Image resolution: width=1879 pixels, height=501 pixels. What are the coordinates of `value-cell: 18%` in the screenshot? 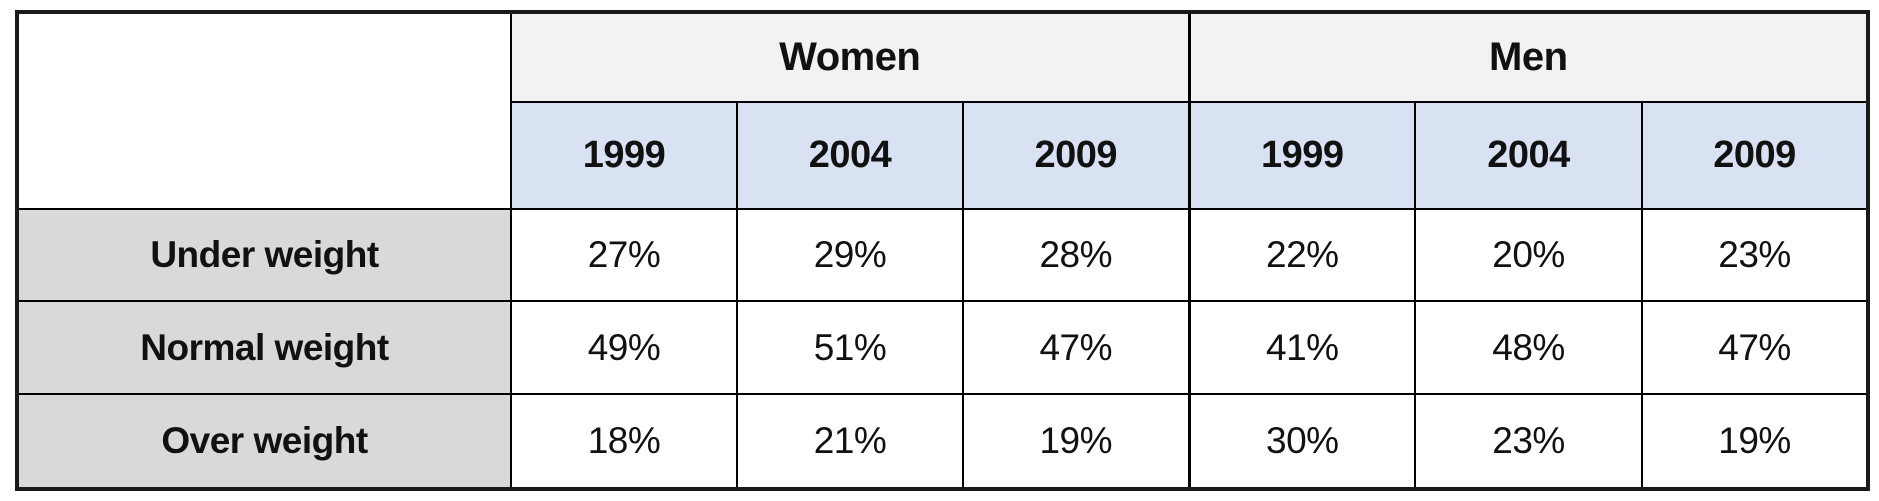 It's located at (624, 441).